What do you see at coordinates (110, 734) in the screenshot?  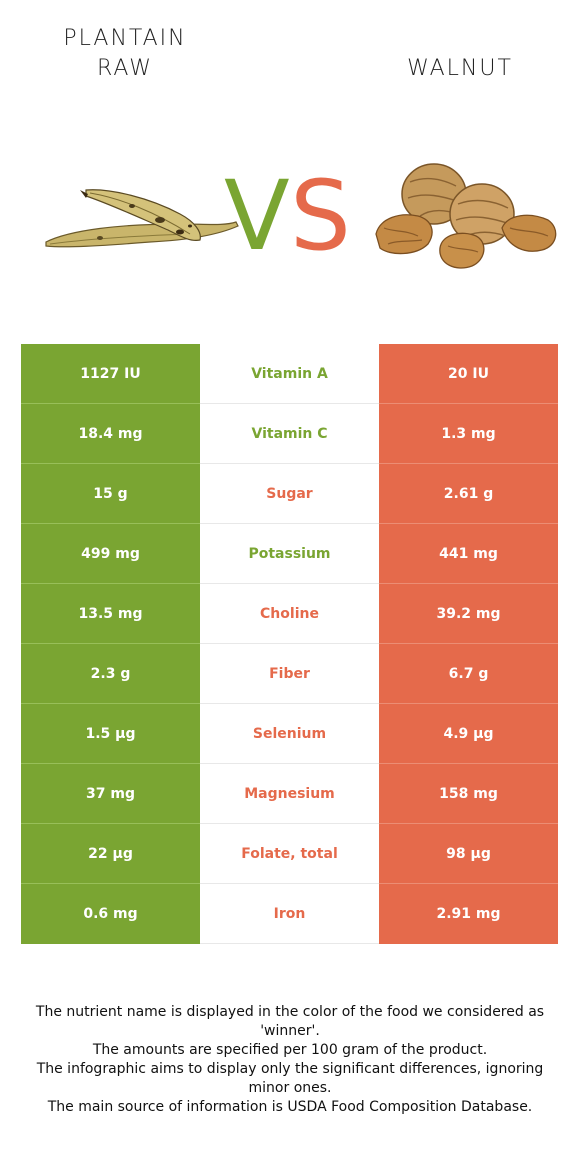 I see `left-value-cell: 1.5 µg` at bounding box center [110, 734].